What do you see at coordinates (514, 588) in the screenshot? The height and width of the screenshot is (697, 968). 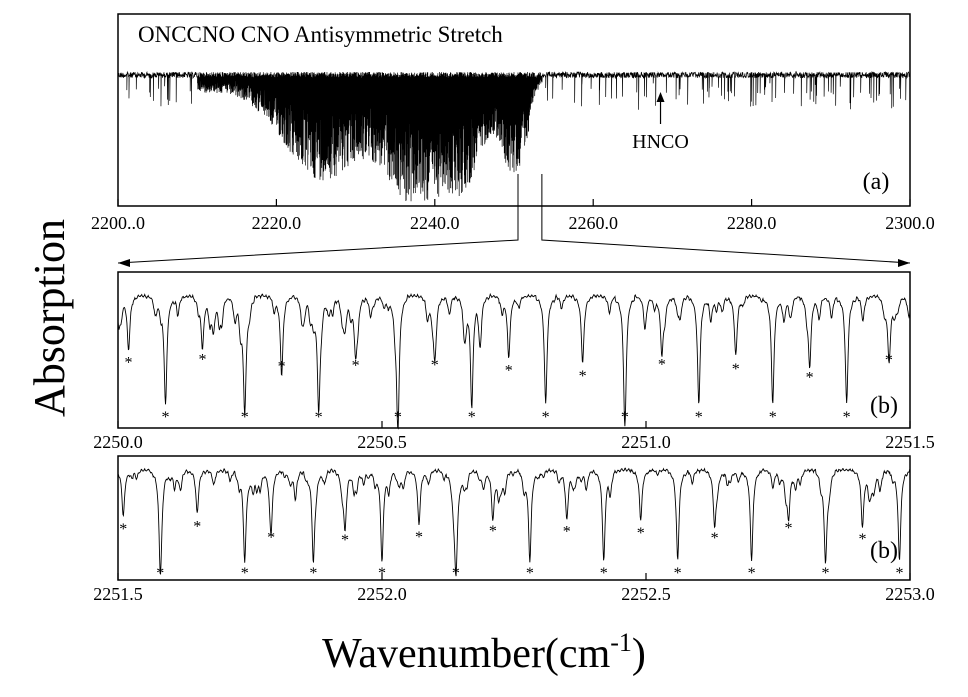 I see `panel-b-lower-x-ticks: 2251.5 2252.0 2252.5 2253.0` at bounding box center [514, 588].